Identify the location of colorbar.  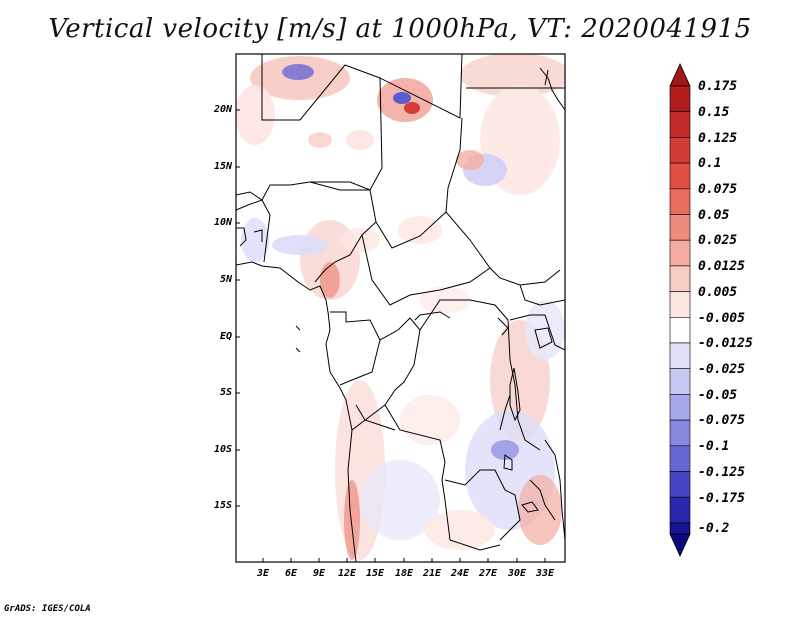
(680, 310).